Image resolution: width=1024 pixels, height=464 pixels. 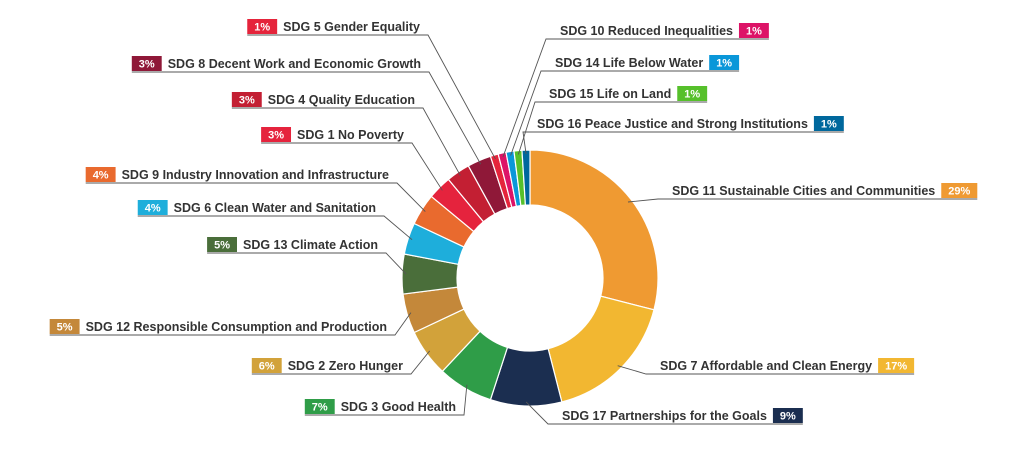 I want to click on donut-slices, so click(x=530, y=278).